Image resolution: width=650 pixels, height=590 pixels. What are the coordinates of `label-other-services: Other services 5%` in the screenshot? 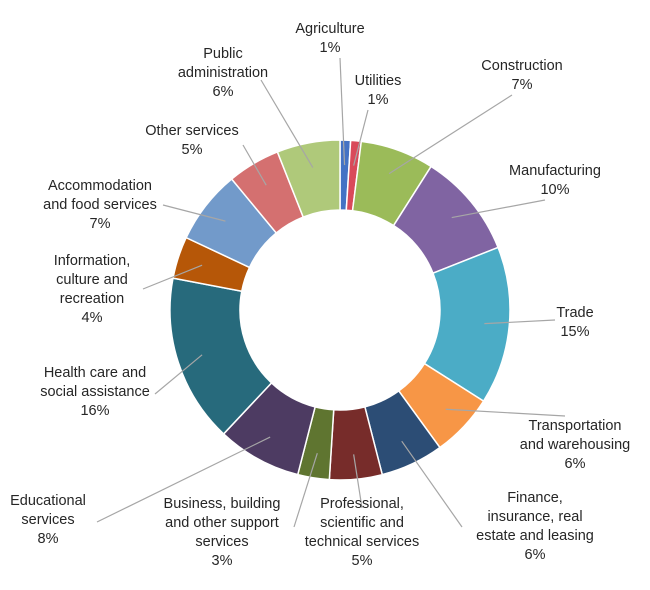 It's located at (191, 140).